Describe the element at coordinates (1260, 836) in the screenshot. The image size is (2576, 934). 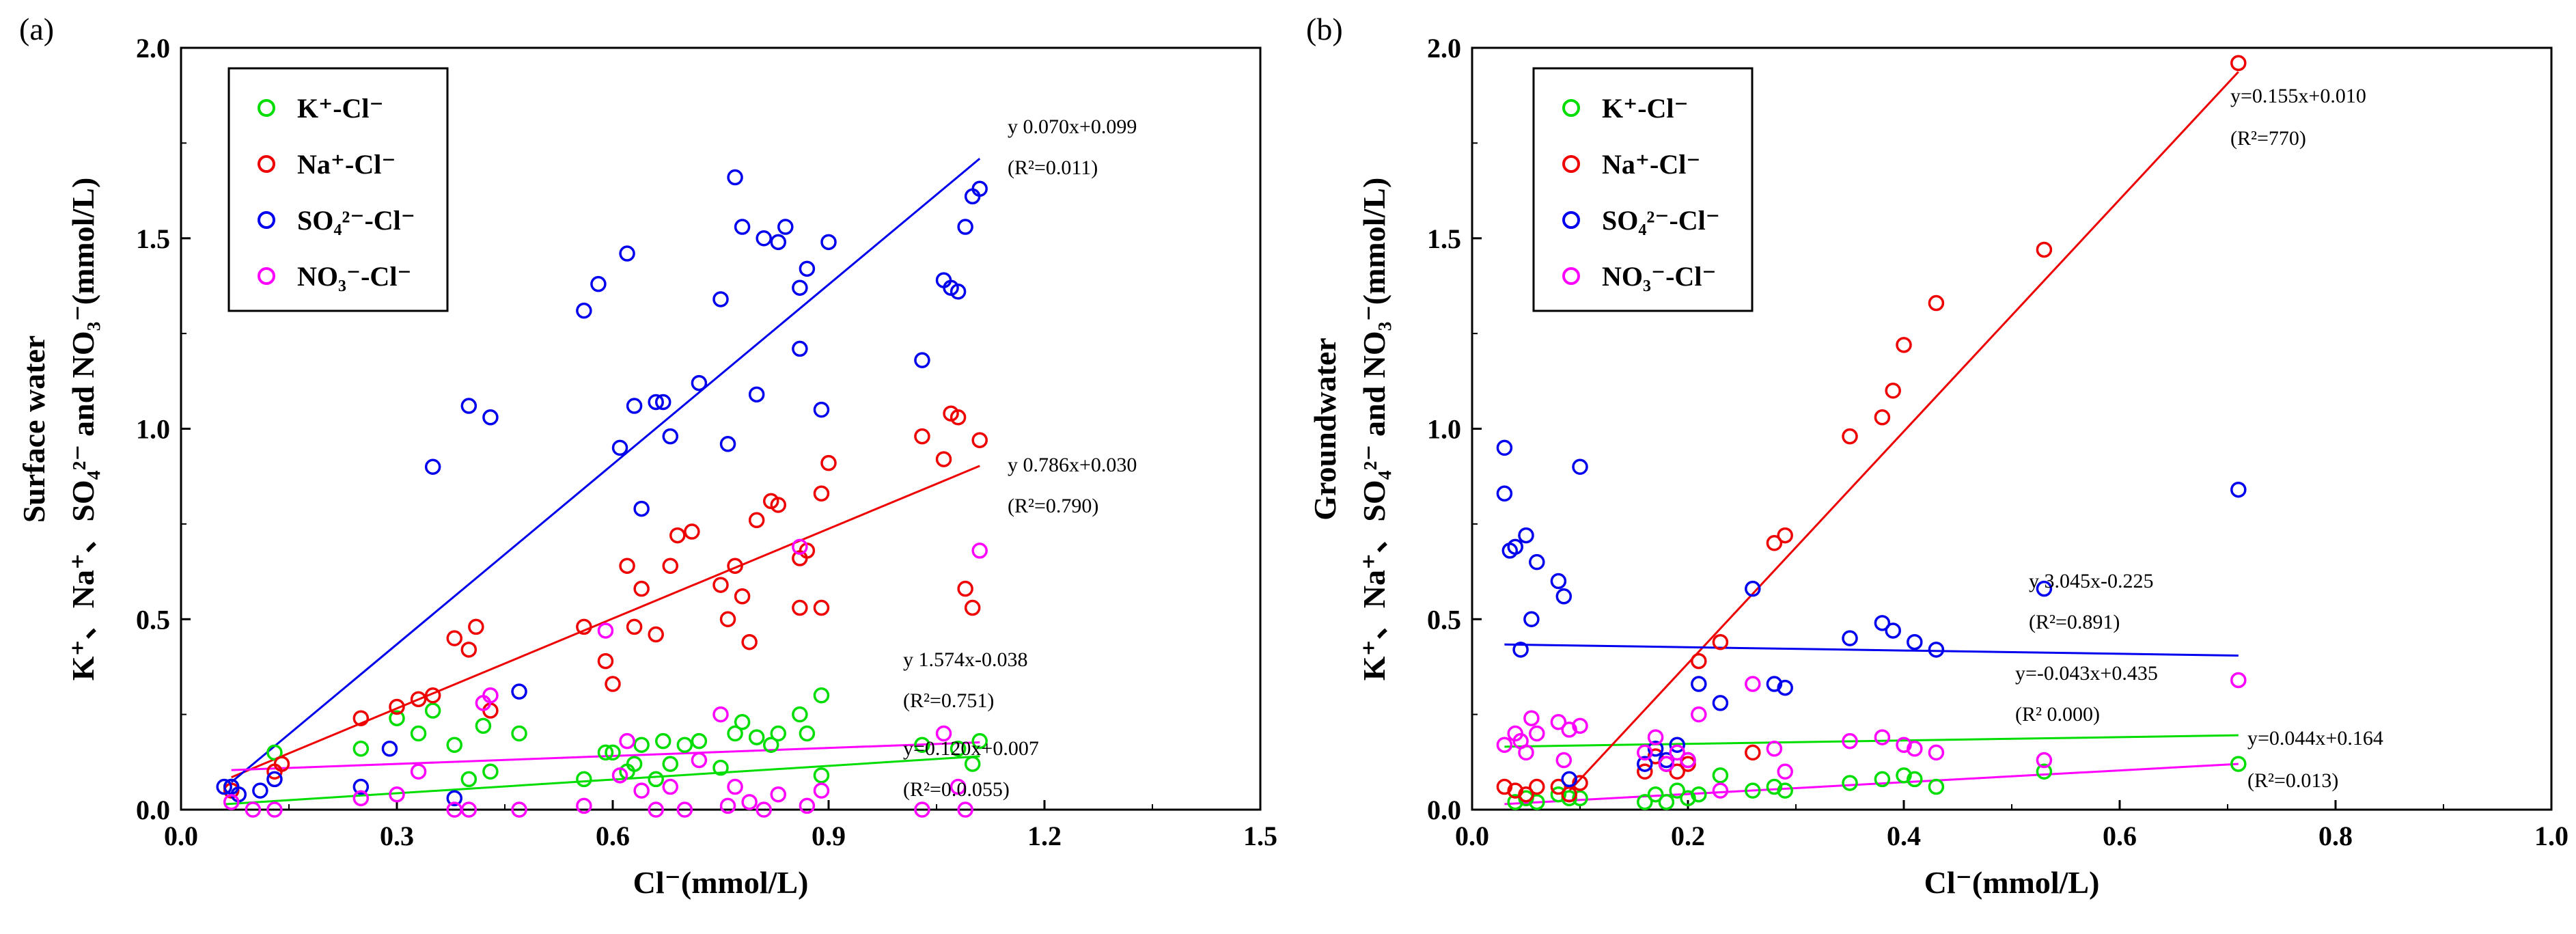
I see `x-tick-label: 1.5` at that location.